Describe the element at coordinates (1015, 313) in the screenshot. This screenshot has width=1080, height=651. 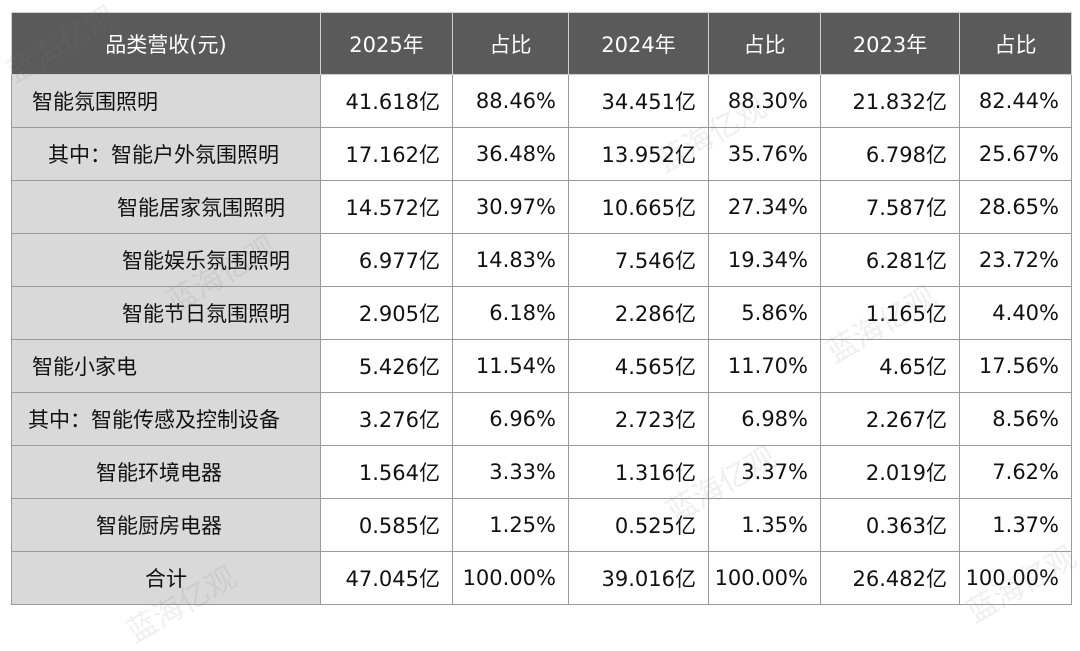
I see `cell-share-2023: 4.40%` at that location.